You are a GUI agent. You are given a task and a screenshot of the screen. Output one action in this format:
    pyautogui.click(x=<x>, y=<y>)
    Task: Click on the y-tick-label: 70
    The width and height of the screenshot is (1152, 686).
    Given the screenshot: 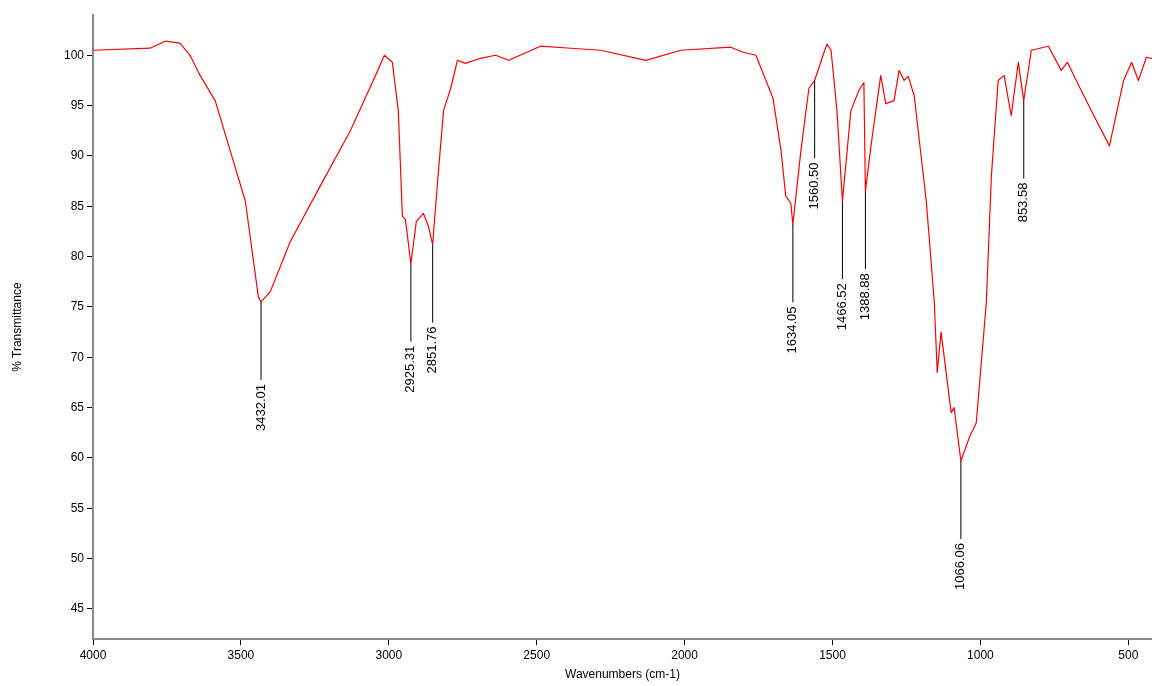 What is the action you would take?
    pyautogui.click(x=77, y=356)
    